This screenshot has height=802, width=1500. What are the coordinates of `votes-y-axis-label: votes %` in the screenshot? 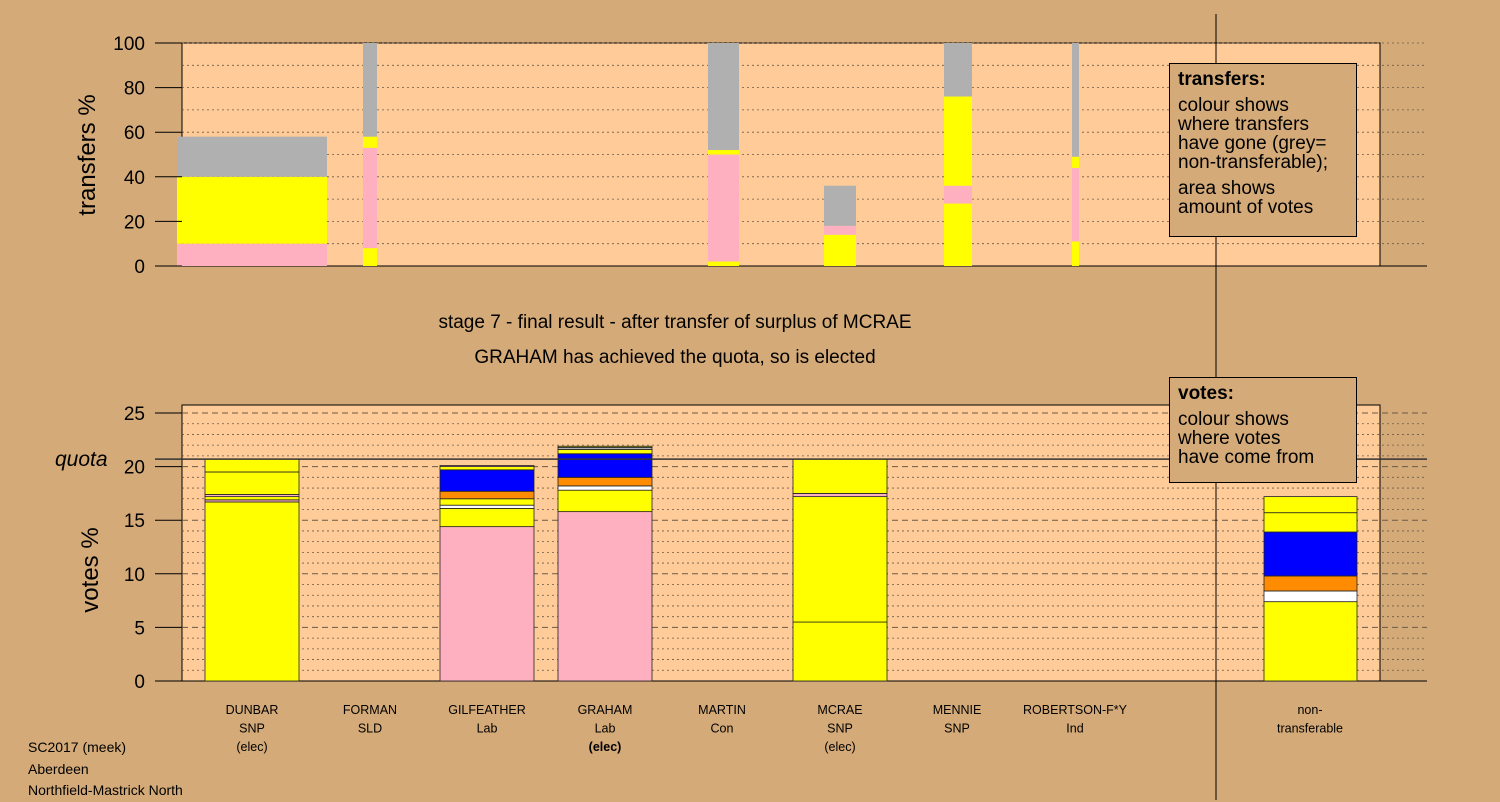 It's located at (90, 569).